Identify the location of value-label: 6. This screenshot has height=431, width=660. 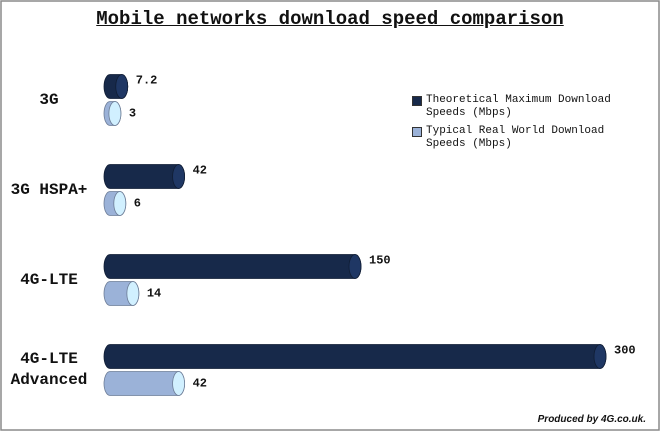
(137, 204).